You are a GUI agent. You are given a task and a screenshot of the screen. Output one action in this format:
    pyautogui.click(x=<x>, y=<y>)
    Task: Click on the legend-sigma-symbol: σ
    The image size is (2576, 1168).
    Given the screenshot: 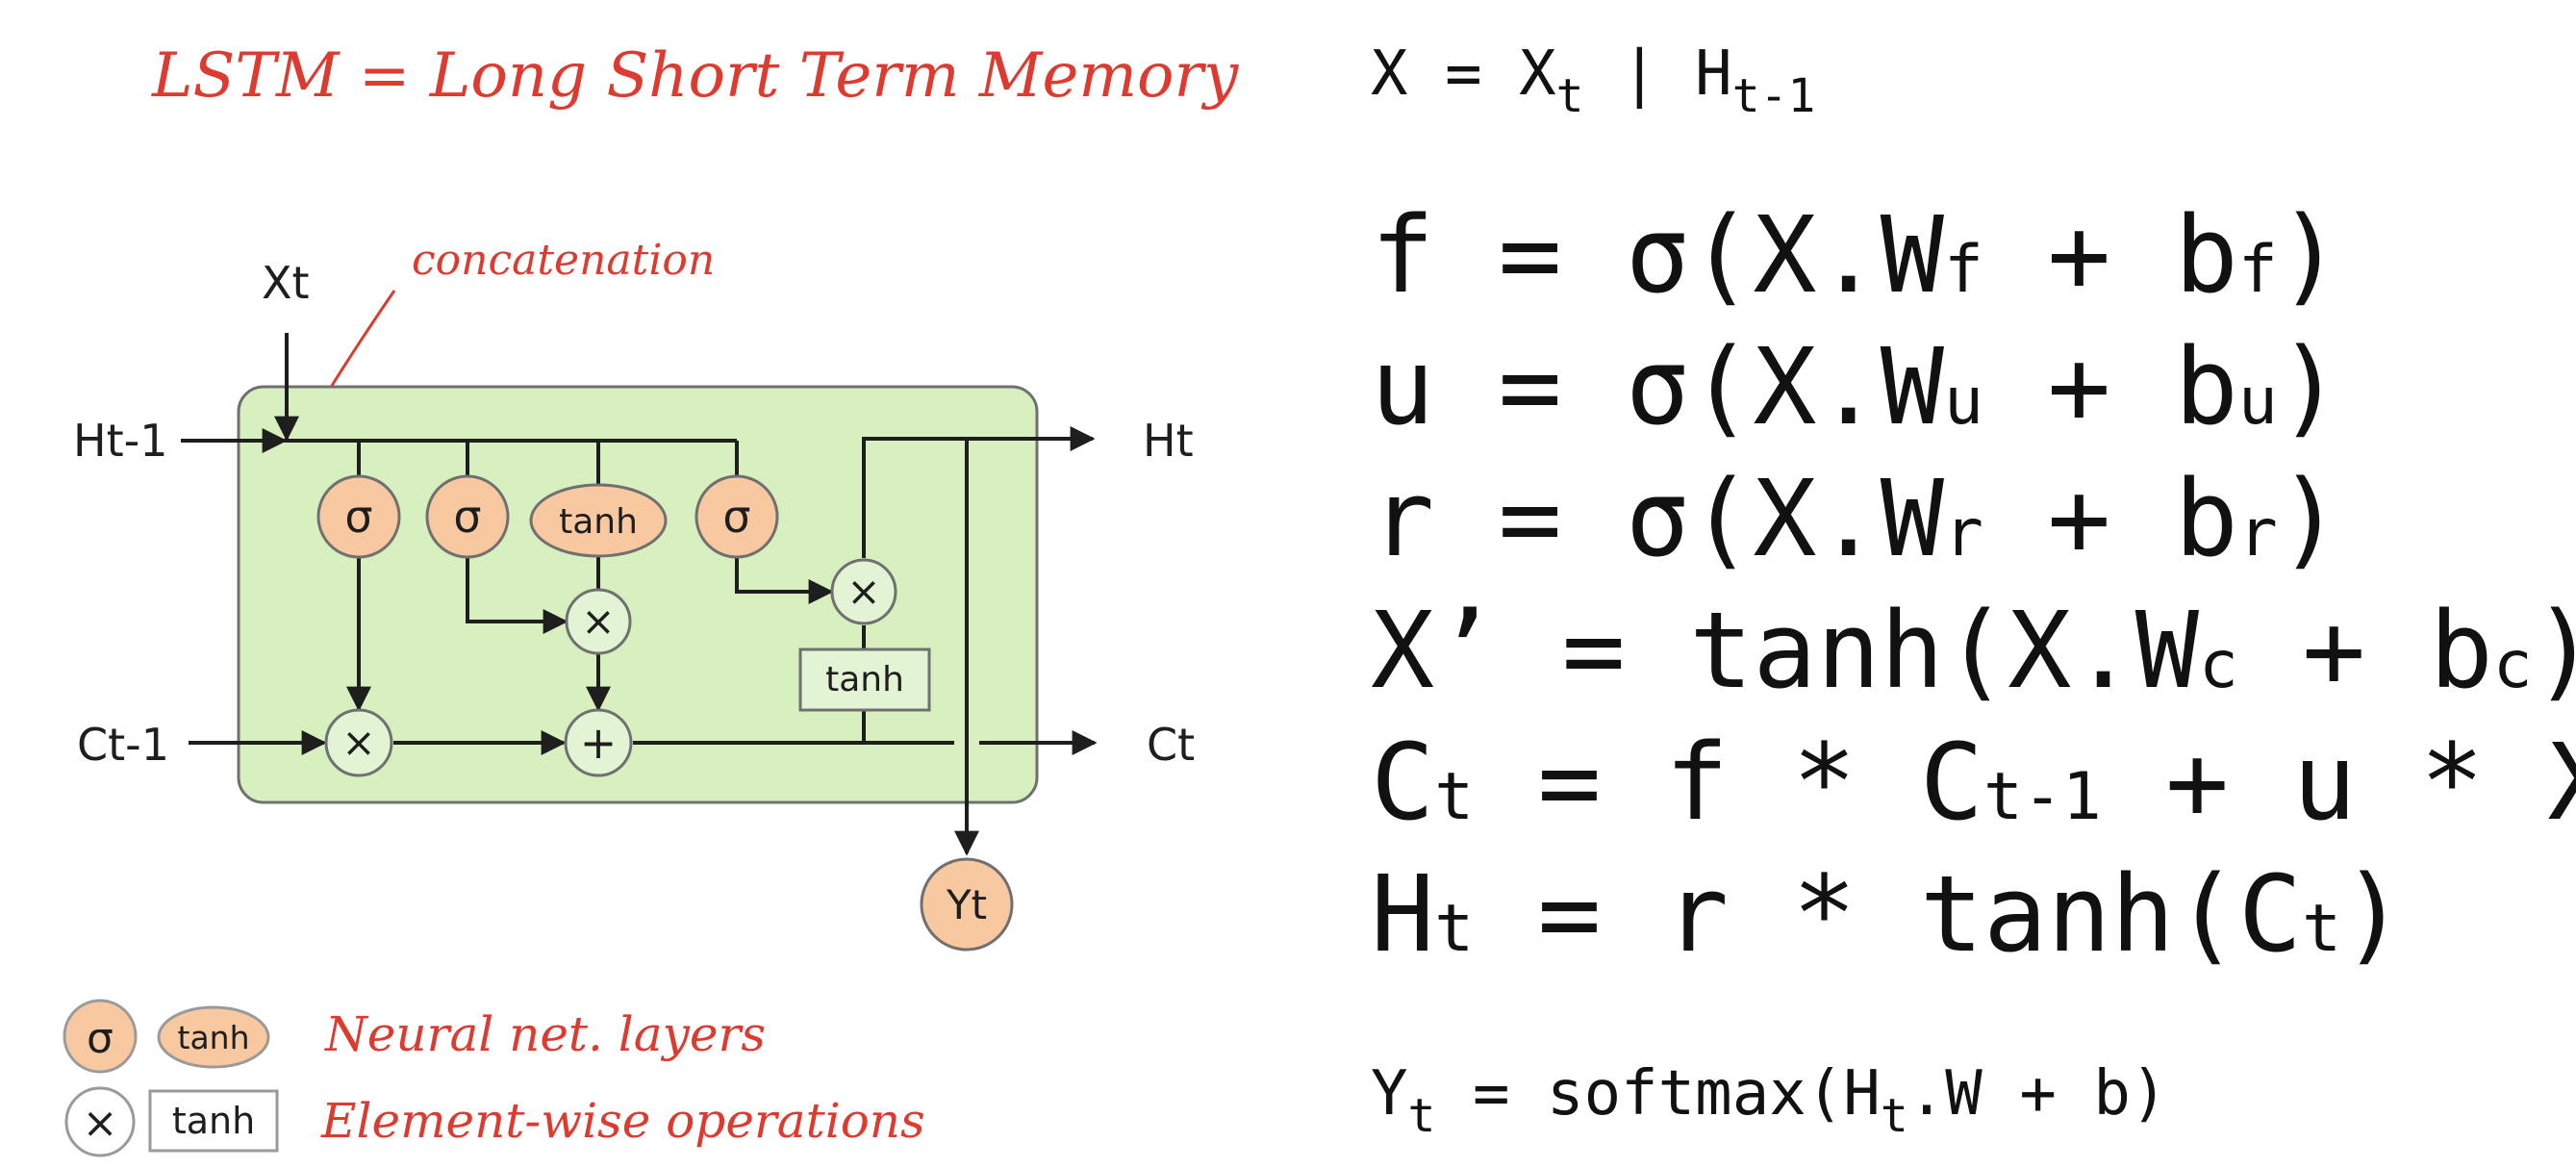 What is the action you would take?
    pyautogui.click(x=101, y=1038)
    